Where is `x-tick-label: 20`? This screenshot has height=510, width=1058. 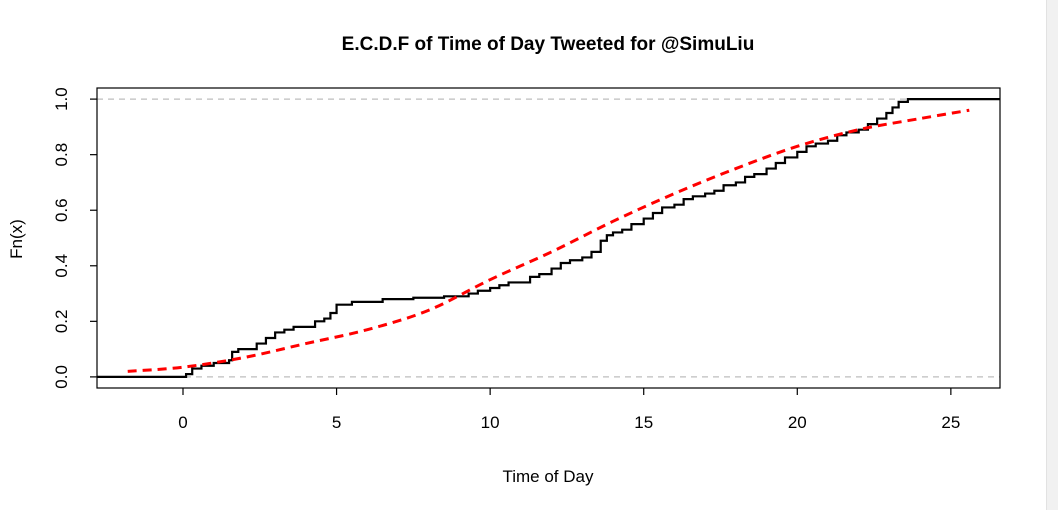 x-tick-label: 20 is located at coordinates (797, 422).